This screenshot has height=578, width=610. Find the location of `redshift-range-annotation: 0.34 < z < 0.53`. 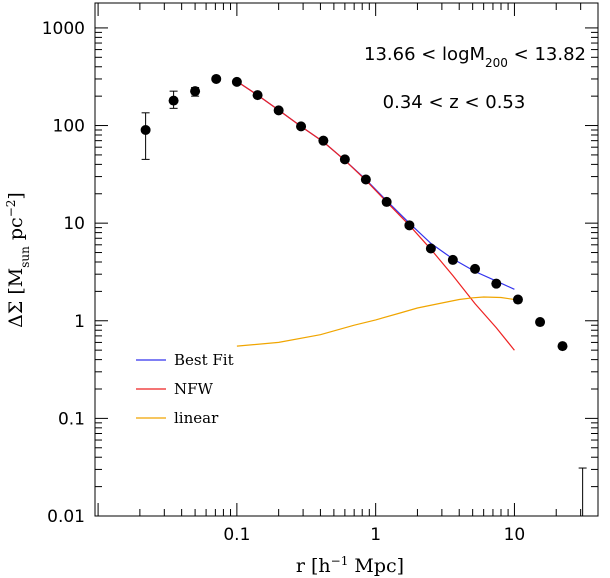

redshift-range-annotation: 0.34 < z < 0.53 is located at coordinates (454, 102).